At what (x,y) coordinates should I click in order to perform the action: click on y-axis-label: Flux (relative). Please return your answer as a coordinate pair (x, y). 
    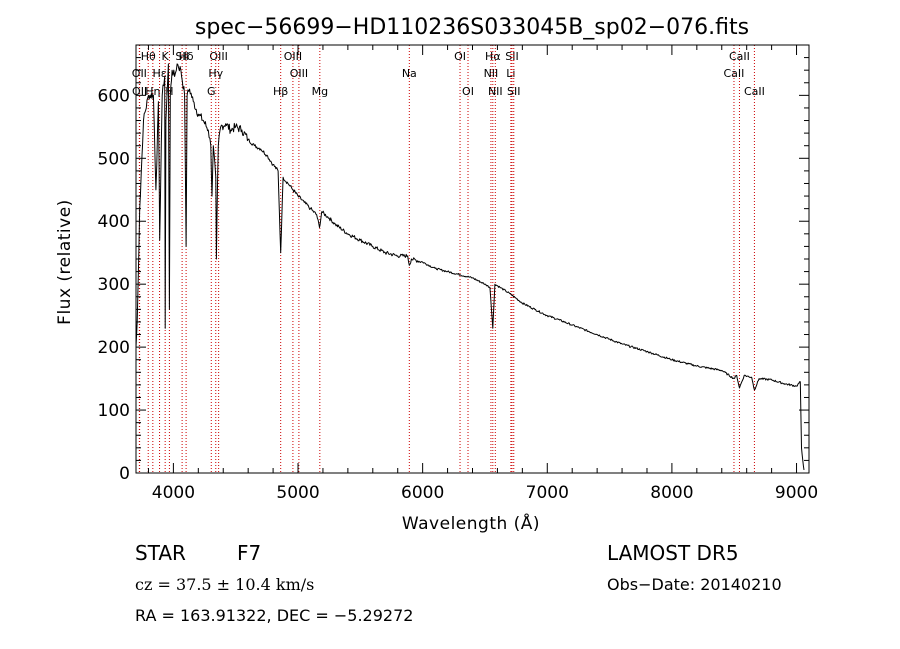
    Looking at the image, I should click on (65, 262).